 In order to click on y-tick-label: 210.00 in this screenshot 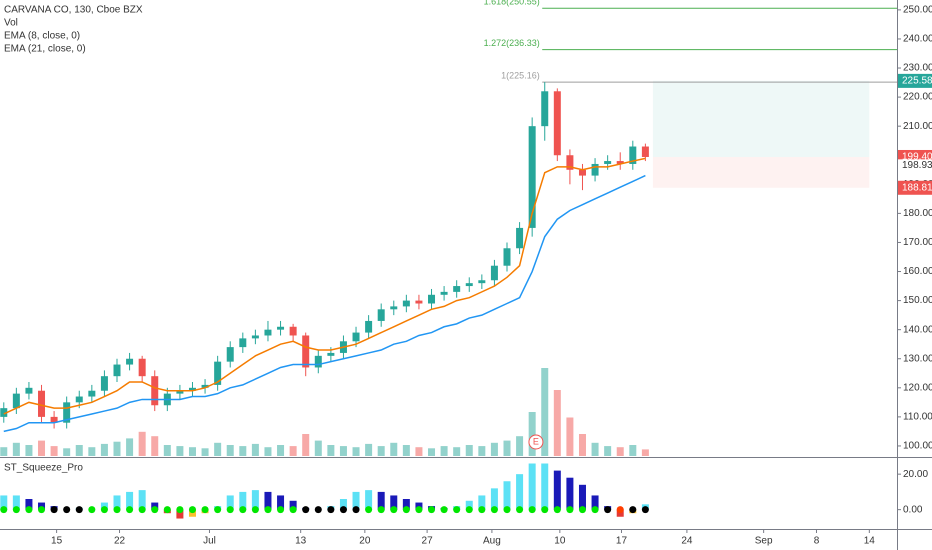, I will do `click(917, 126)`.